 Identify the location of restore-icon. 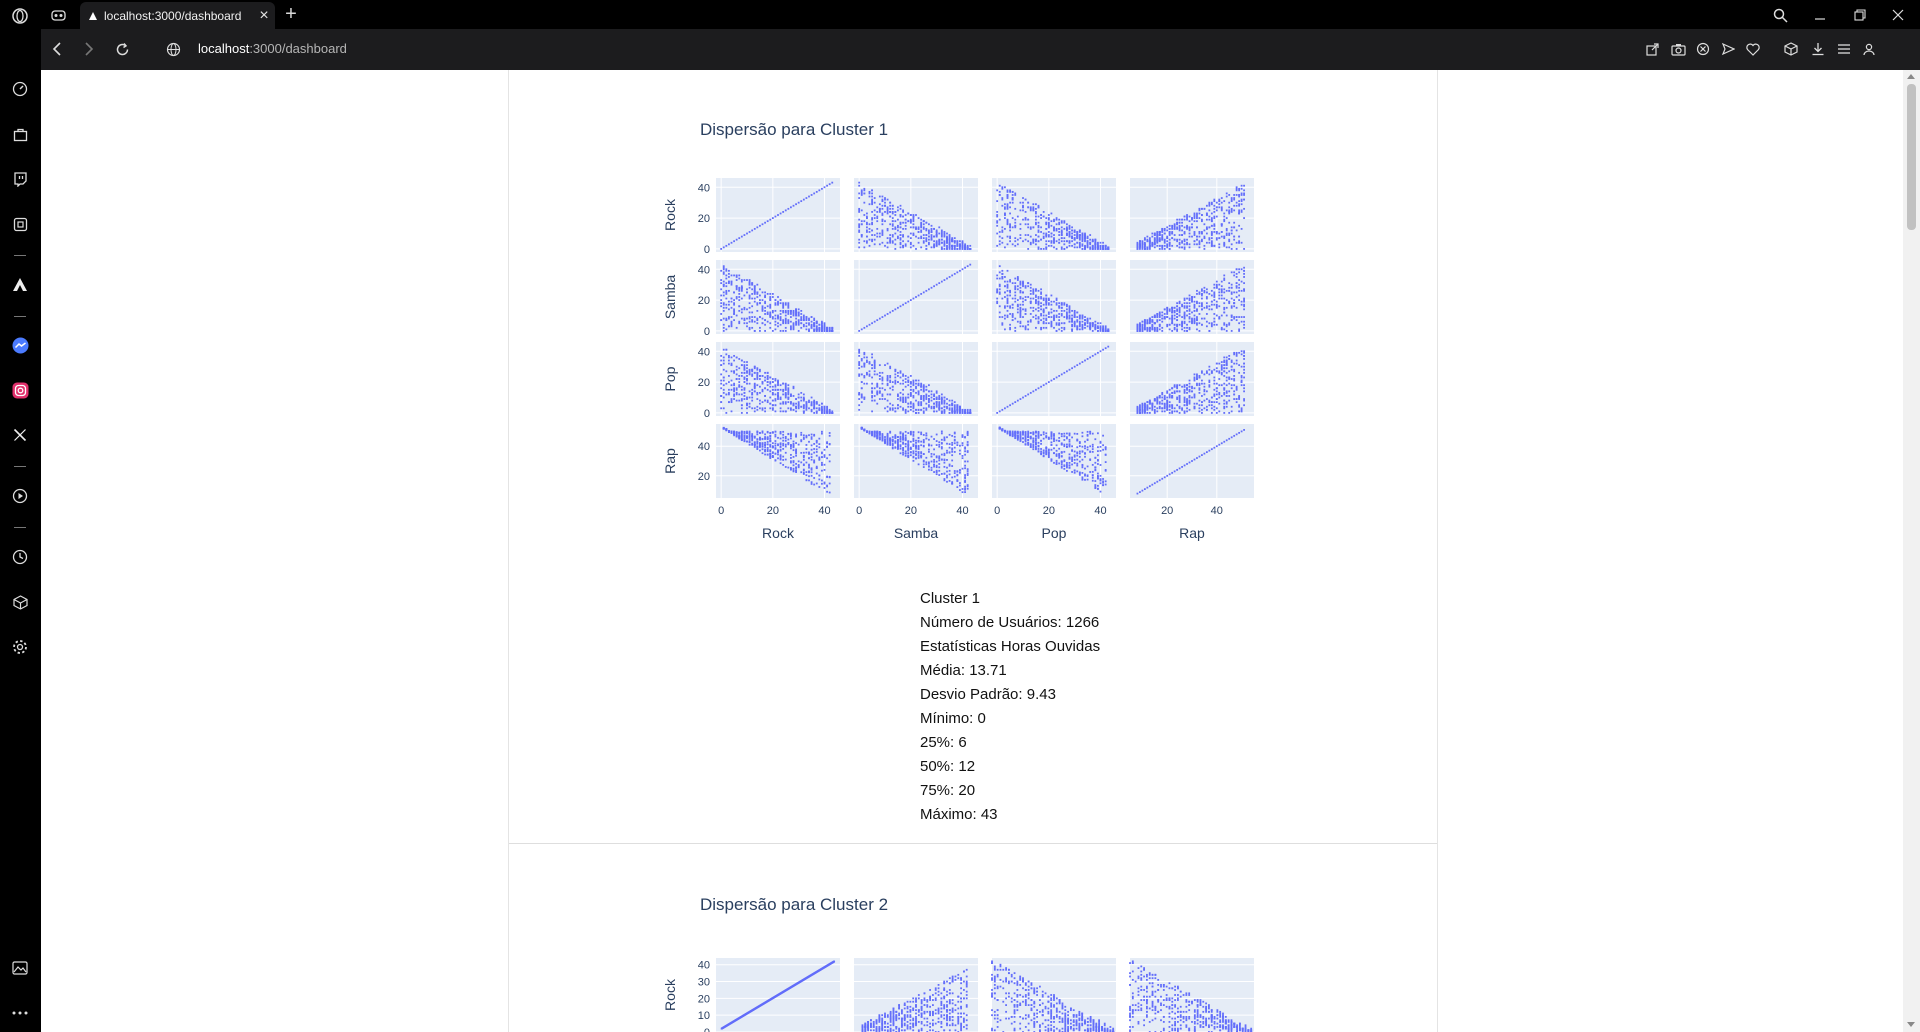
(1860, 15).